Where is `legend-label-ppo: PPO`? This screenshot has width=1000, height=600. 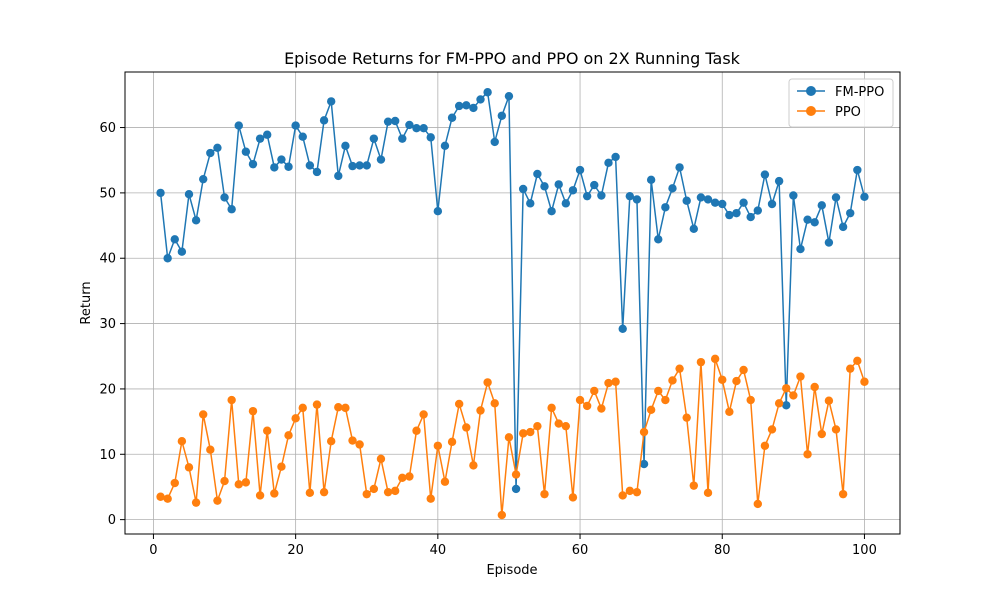 legend-label-ppo: PPO is located at coordinates (848, 112).